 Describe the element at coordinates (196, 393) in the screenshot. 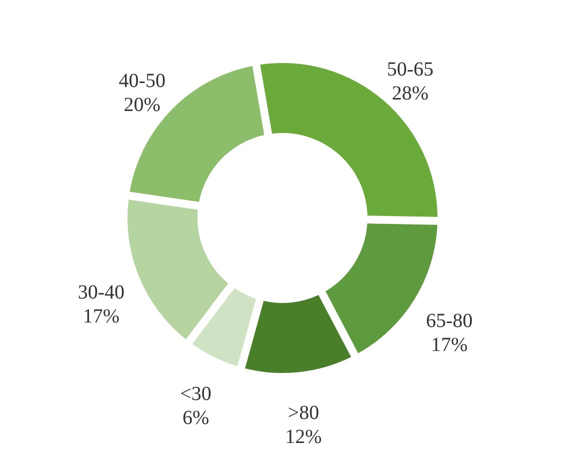

I see `slice-label: <30` at that location.